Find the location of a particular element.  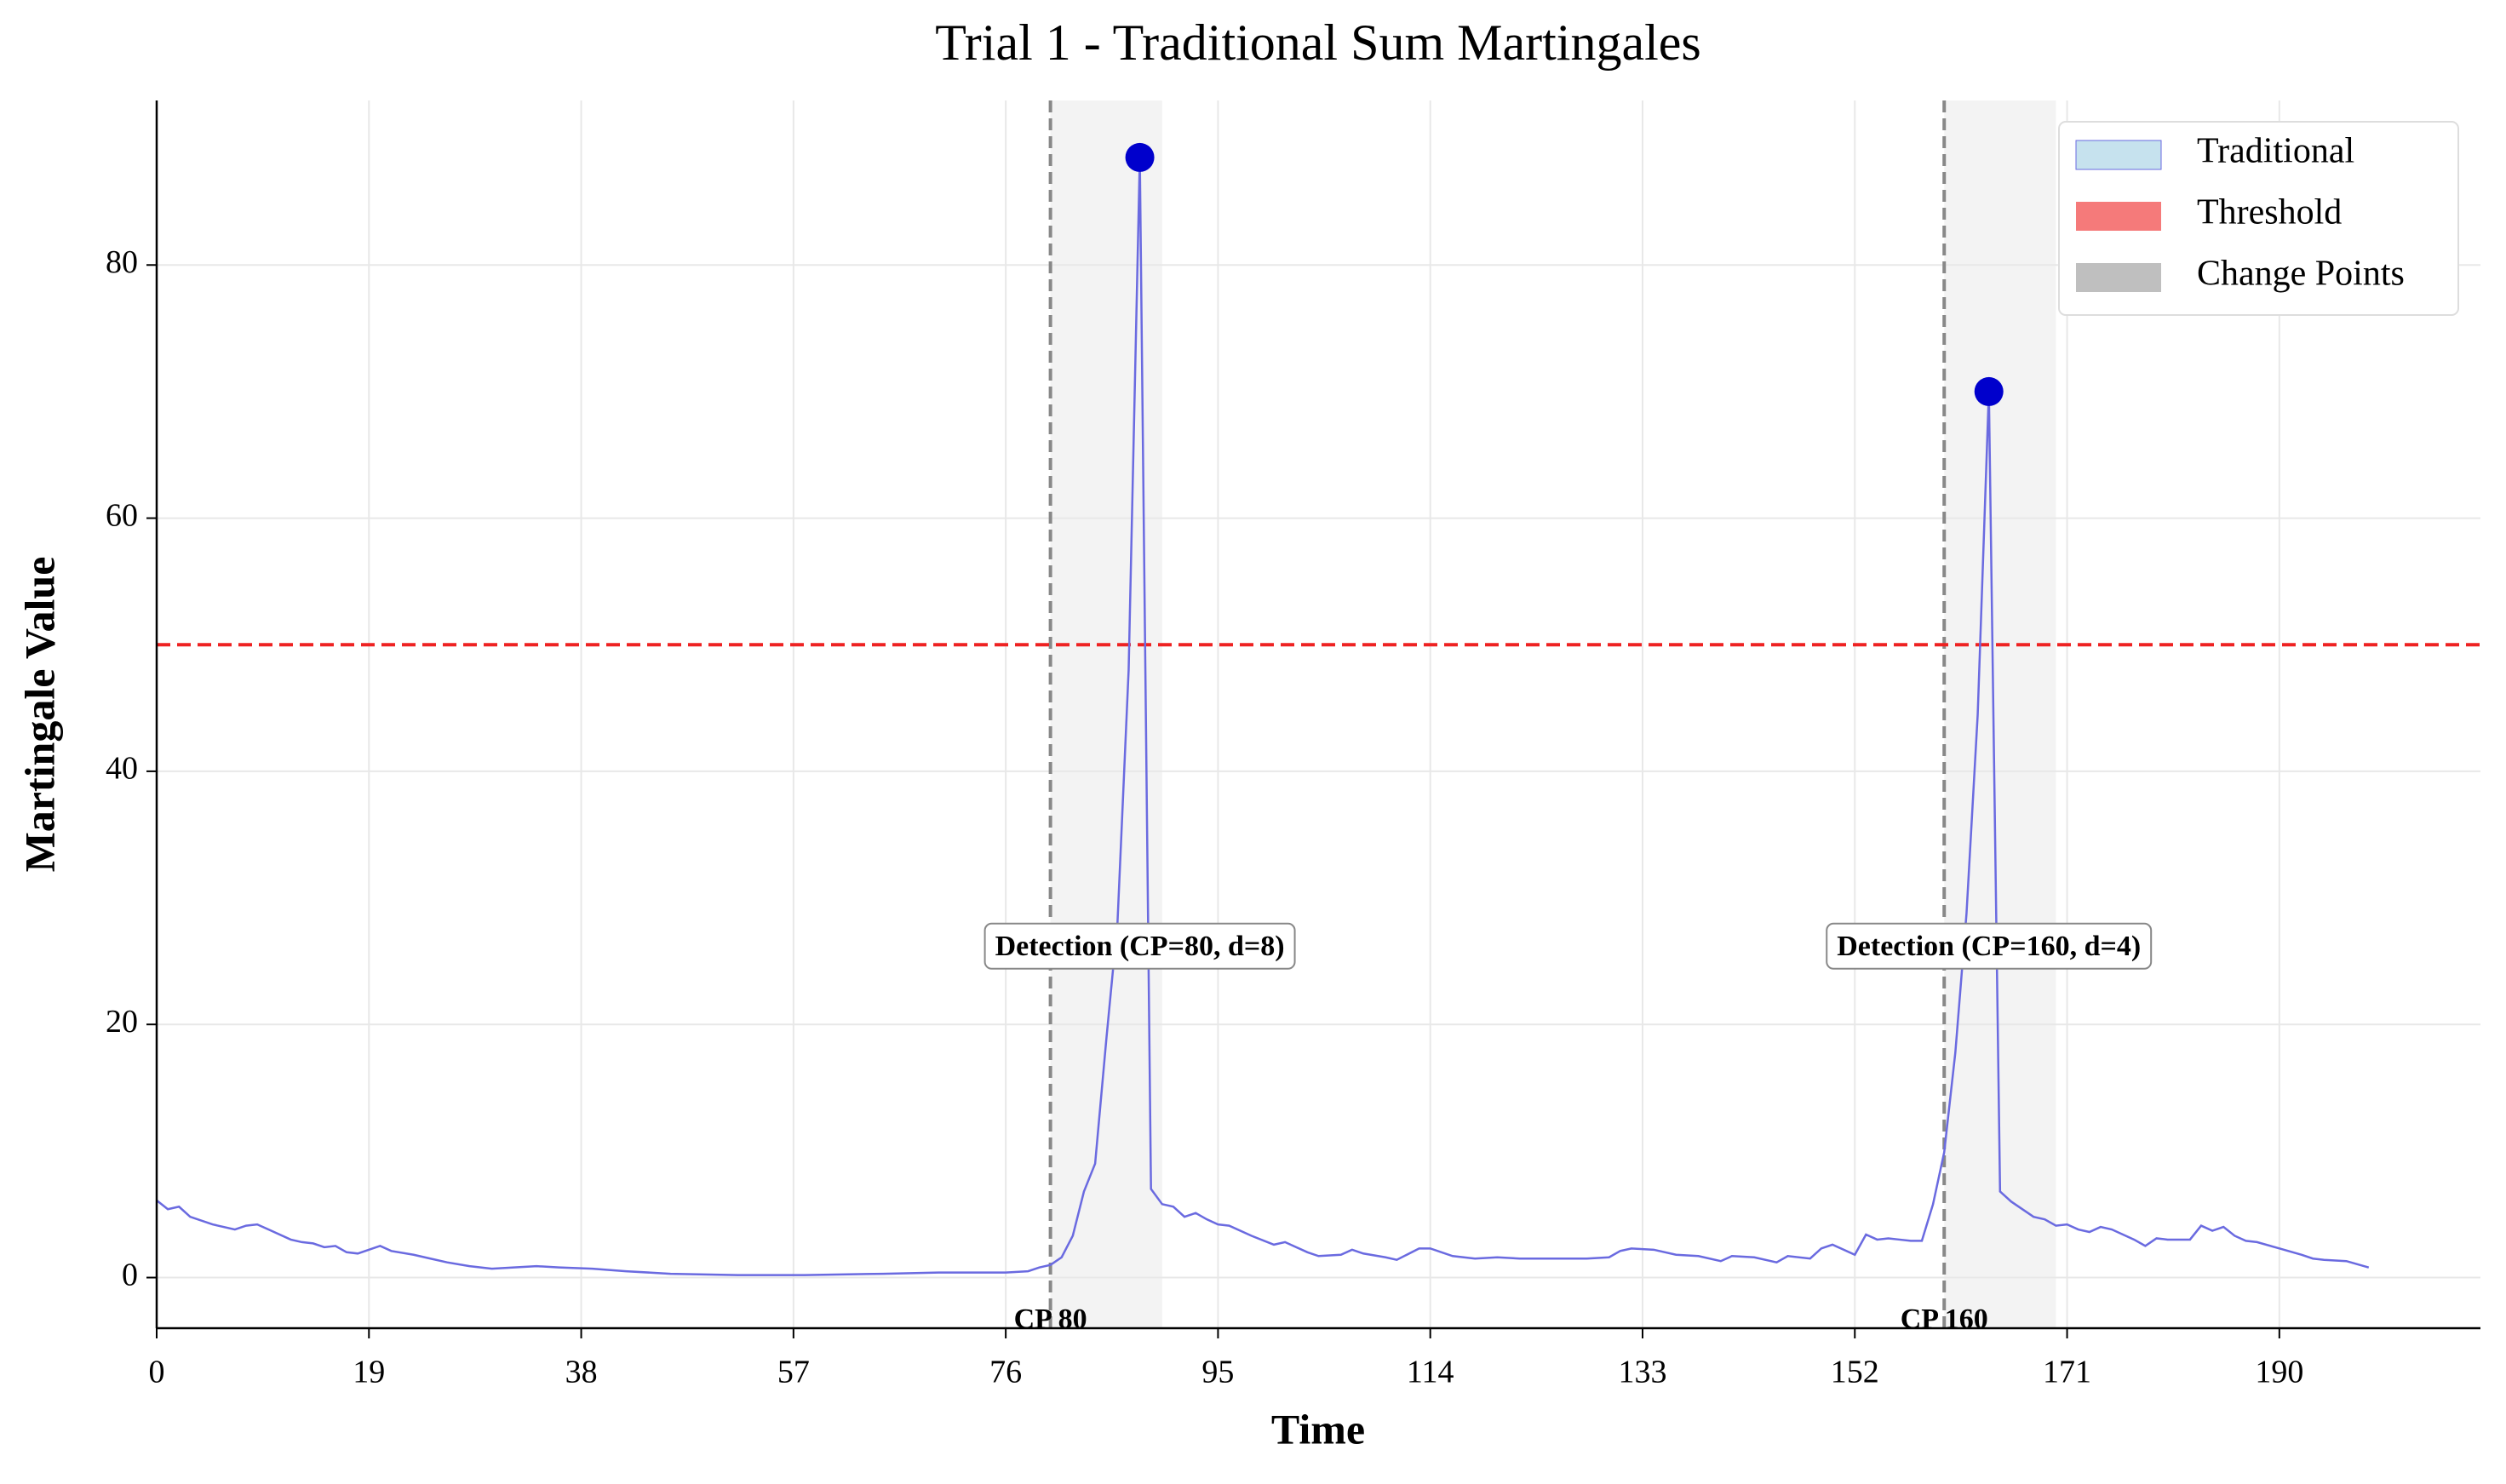

legend-label: Traditional is located at coordinates (2275, 151).